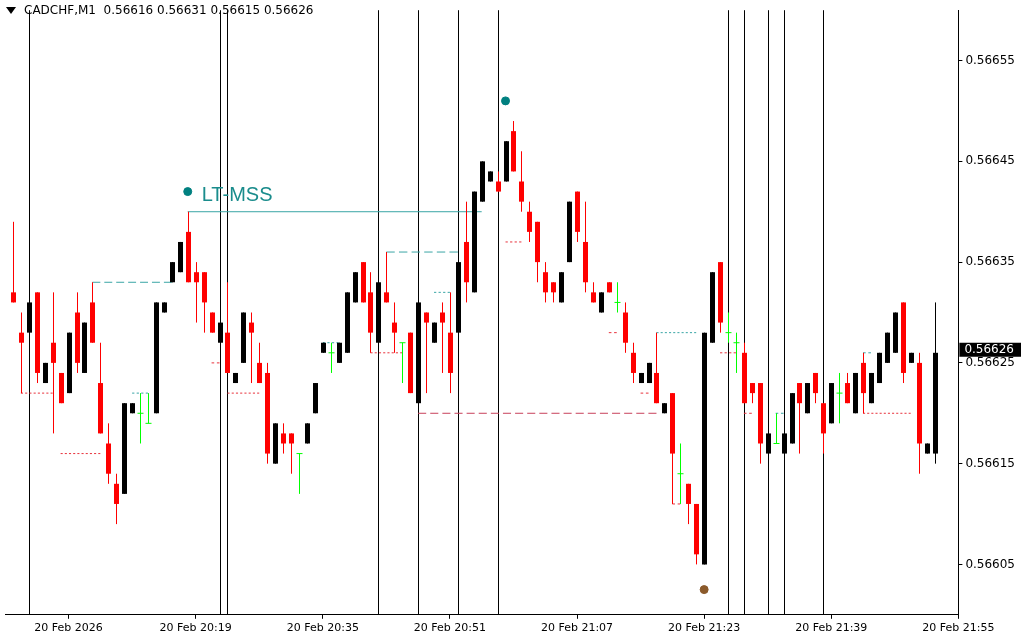 The width and height of the screenshot is (1024, 640). What do you see at coordinates (958, 628) in the screenshot?
I see `x-tick-label: 20 Feb 21:55` at bounding box center [958, 628].